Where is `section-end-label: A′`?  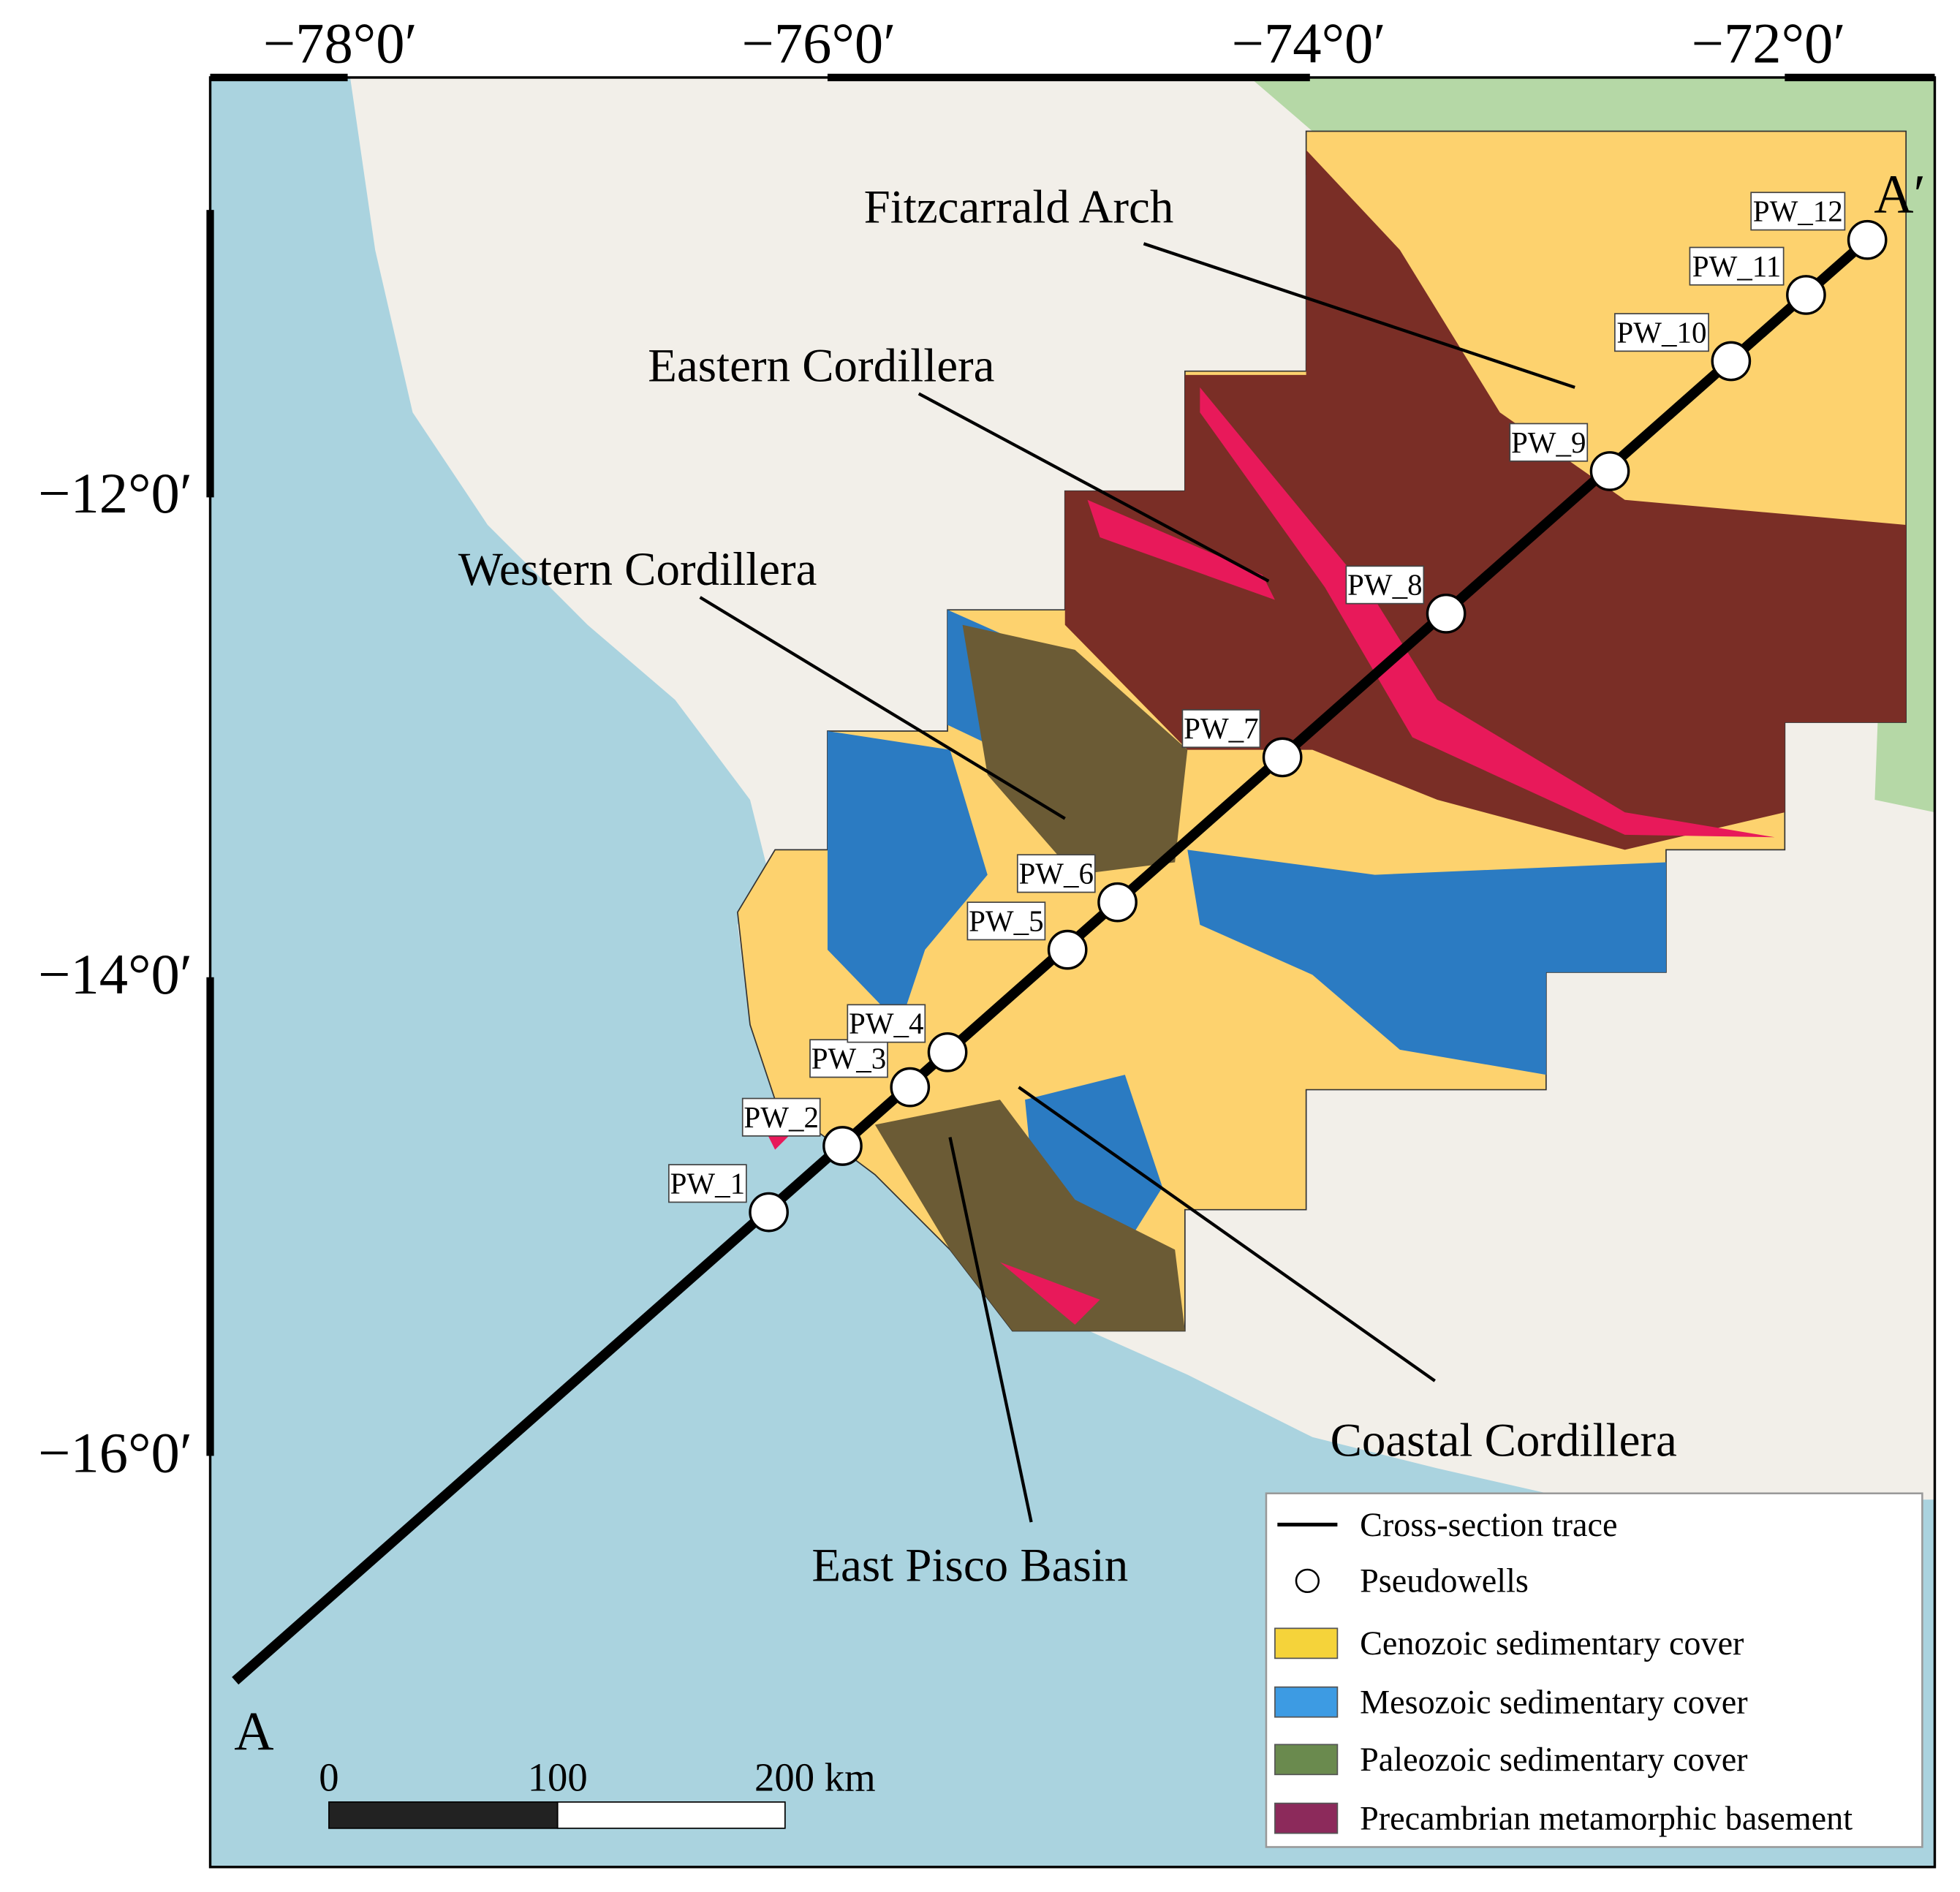
section-end-label: A′ is located at coordinates (1900, 194).